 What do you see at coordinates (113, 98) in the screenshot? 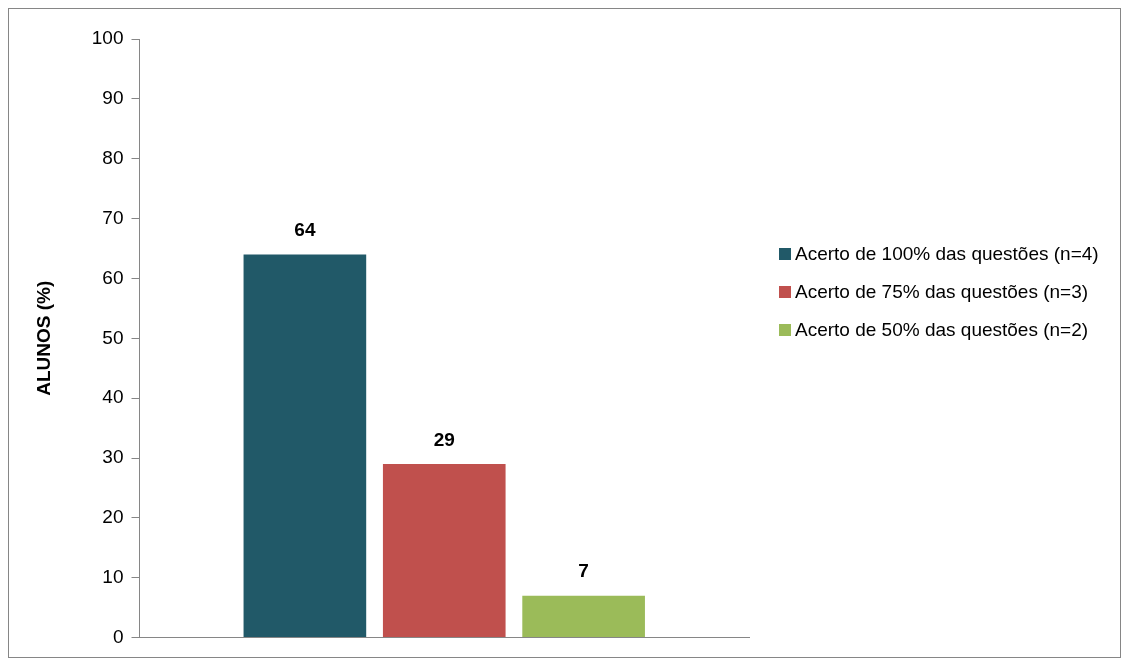
I see `y-tick-label: 90` at bounding box center [113, 98].